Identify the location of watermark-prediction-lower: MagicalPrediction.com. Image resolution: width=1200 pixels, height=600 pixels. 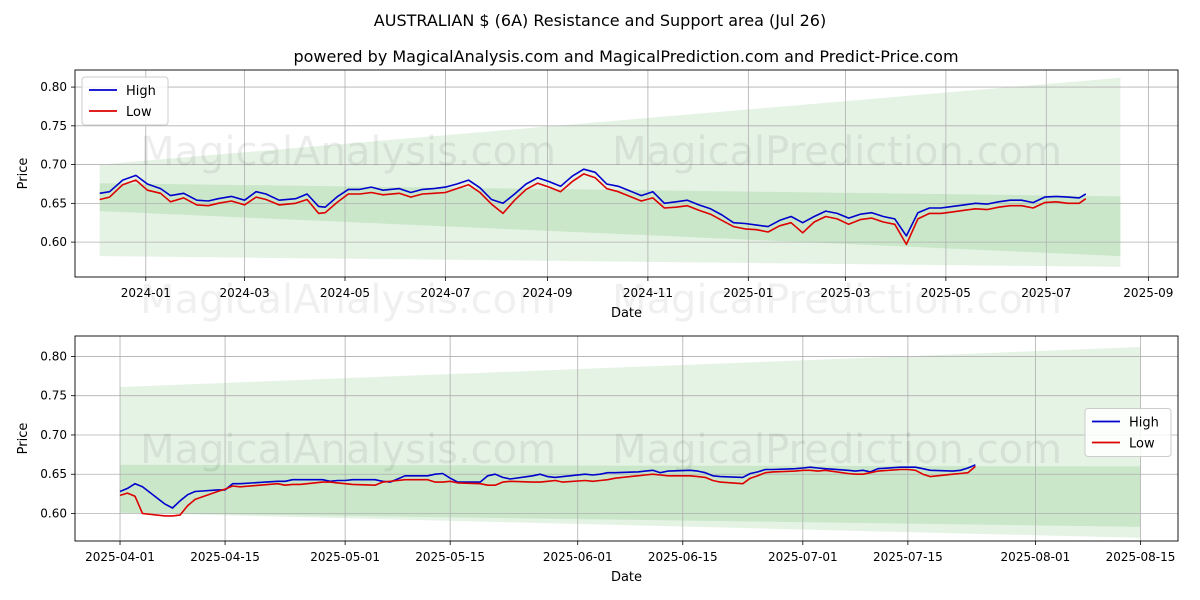
(837, 300).